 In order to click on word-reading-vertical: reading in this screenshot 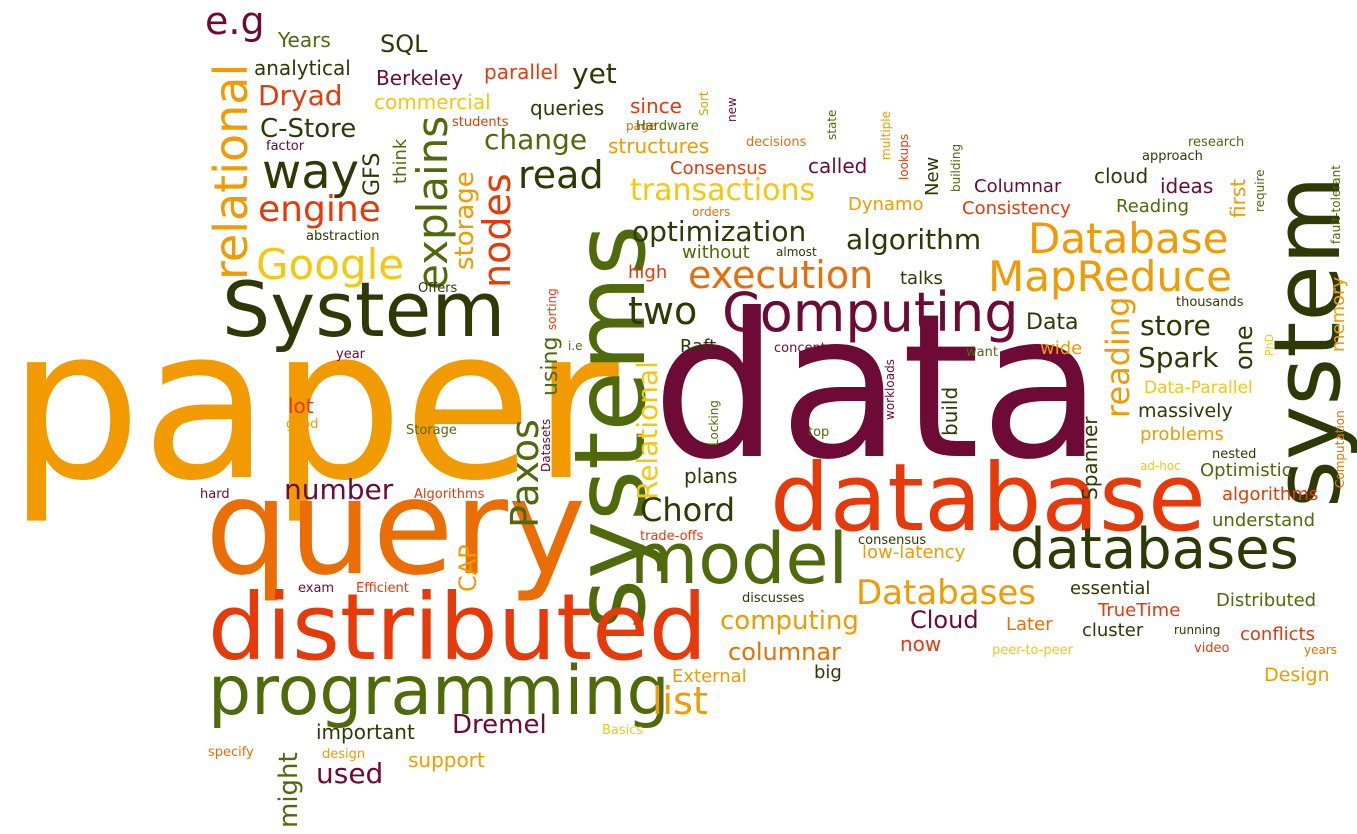, I will do `click(1118, 357)`.